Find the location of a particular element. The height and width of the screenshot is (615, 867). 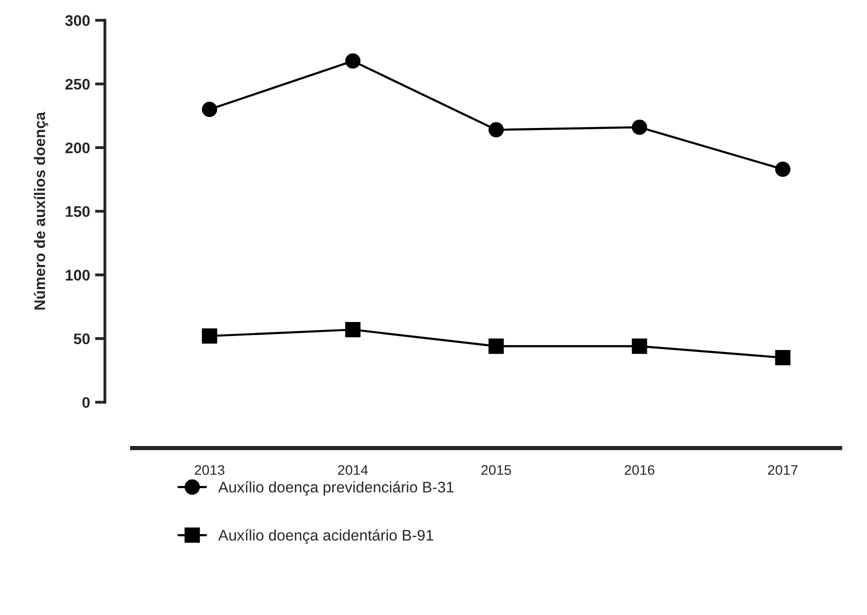

x-tick-label: 2013 is located at coordinates (209, 470).